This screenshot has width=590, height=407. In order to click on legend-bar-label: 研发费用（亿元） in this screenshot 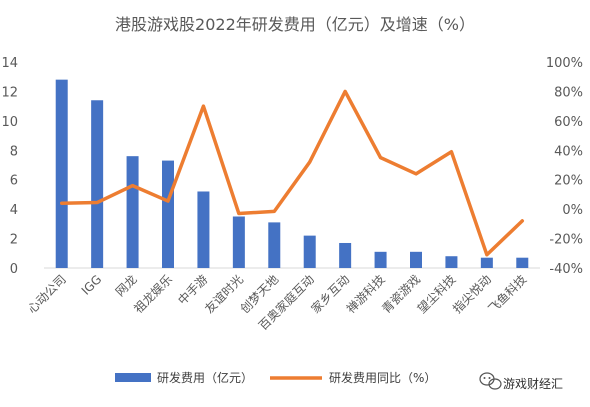, I will do `click(205, 377)`.